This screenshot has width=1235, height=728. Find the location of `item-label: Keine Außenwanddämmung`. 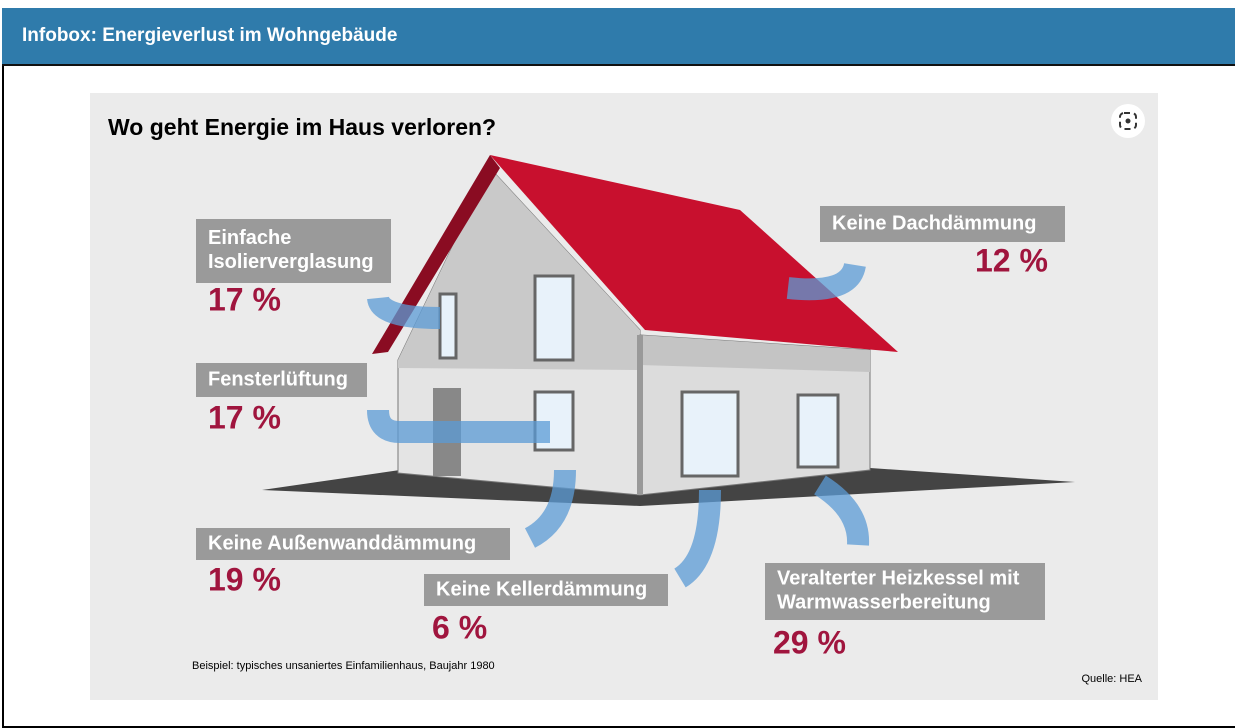

item-label: Keine Außenwanddämmung is located at coordinates (342, 543).